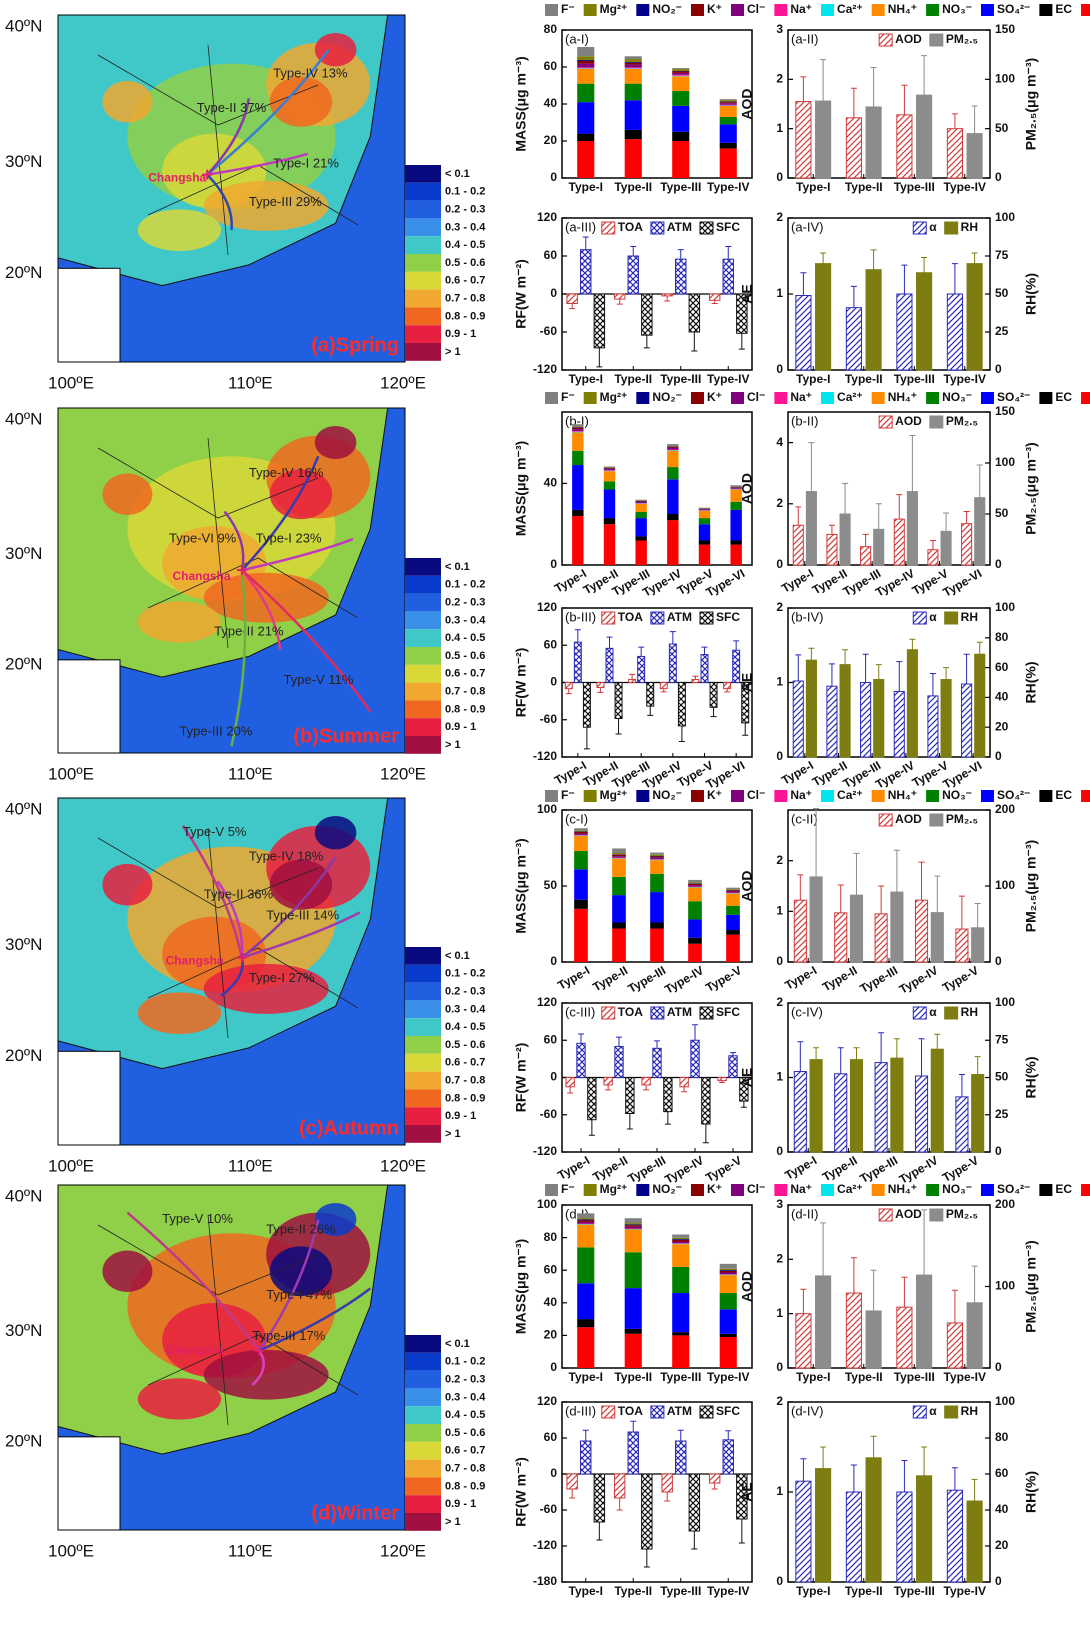 The image size is (1090, 1633). I want to click on legend-label: AOD, so click(908, 421).